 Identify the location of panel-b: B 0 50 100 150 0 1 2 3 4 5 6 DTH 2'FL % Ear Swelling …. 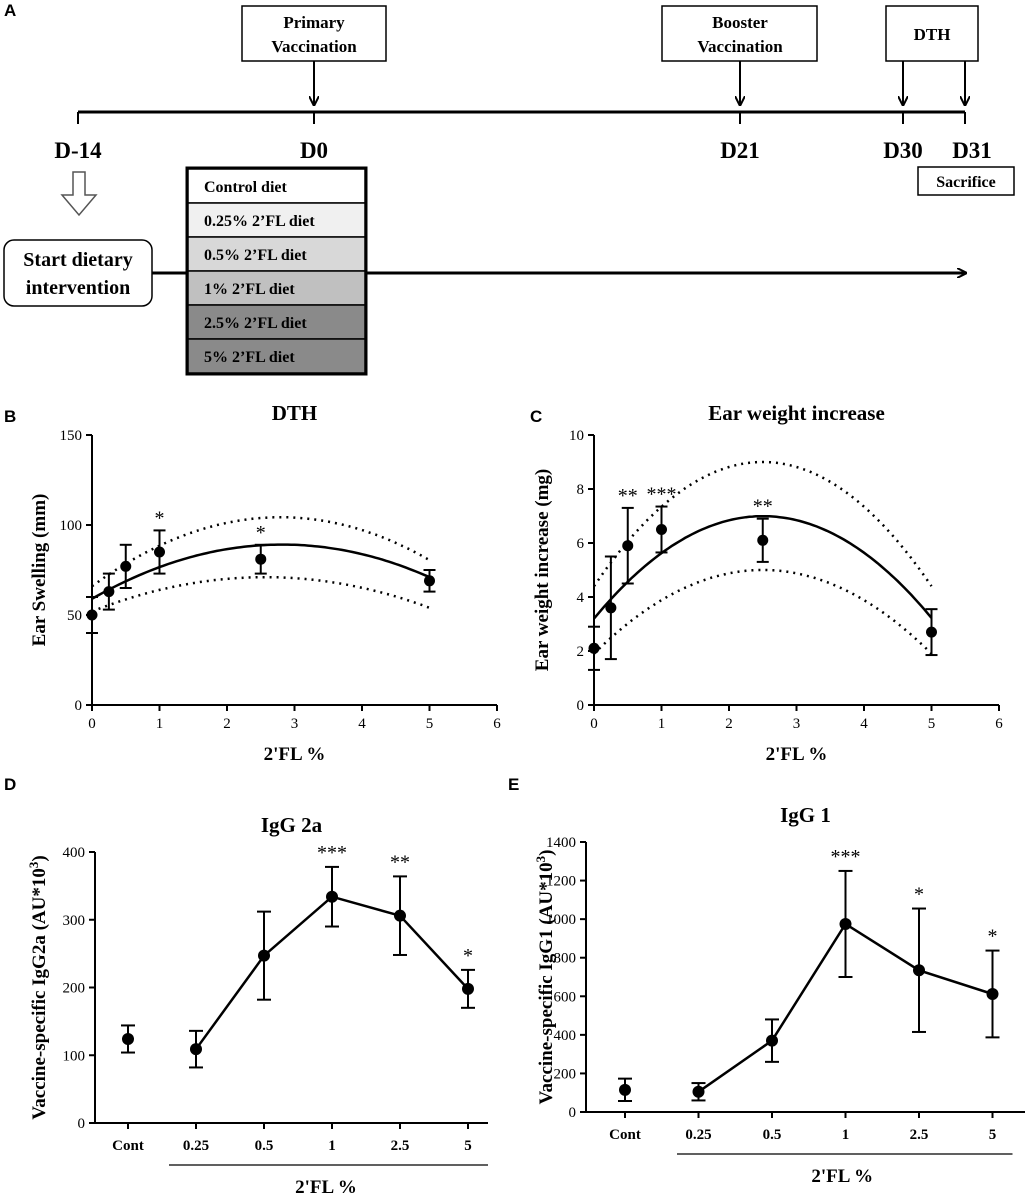
(252, 583).